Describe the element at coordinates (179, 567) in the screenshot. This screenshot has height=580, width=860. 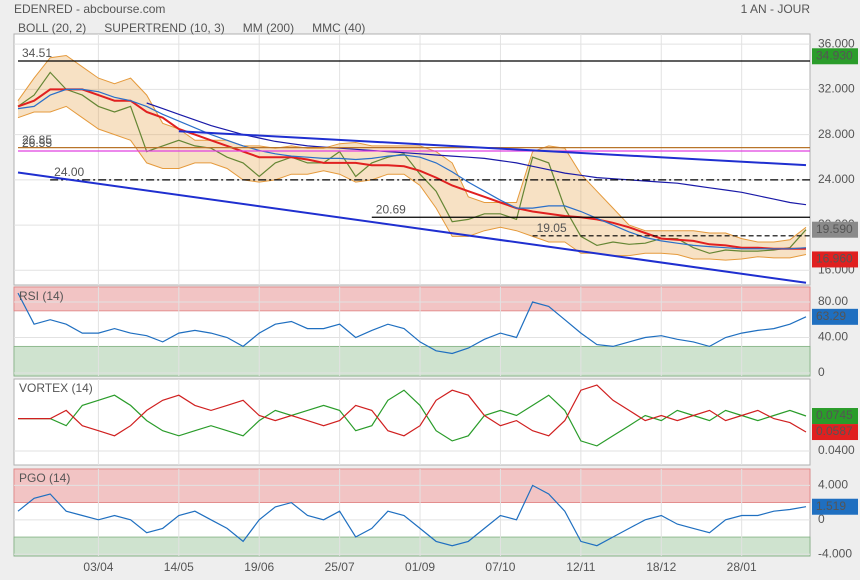
I see `x-tick-label: 14/05` at that location.